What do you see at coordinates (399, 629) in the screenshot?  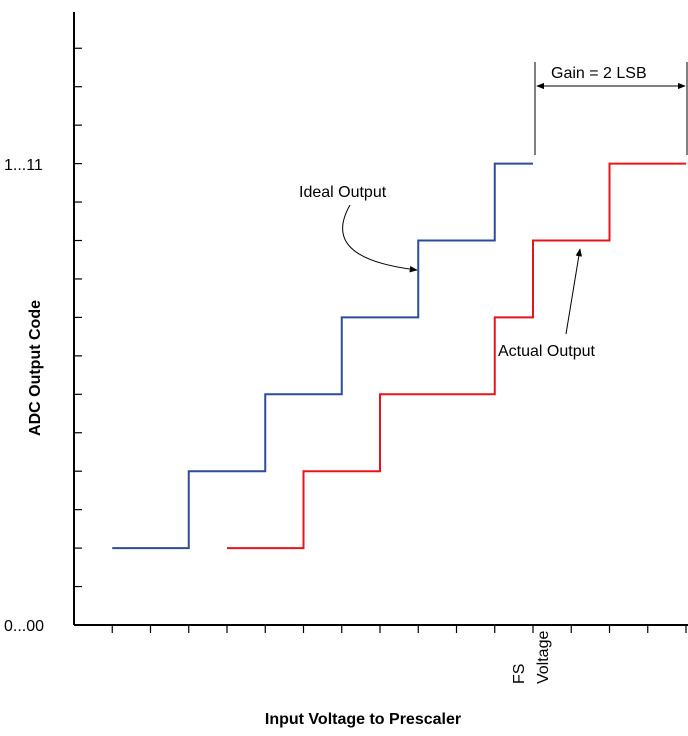 I see `x-axis-ticks` at bounding box center [399, 629].